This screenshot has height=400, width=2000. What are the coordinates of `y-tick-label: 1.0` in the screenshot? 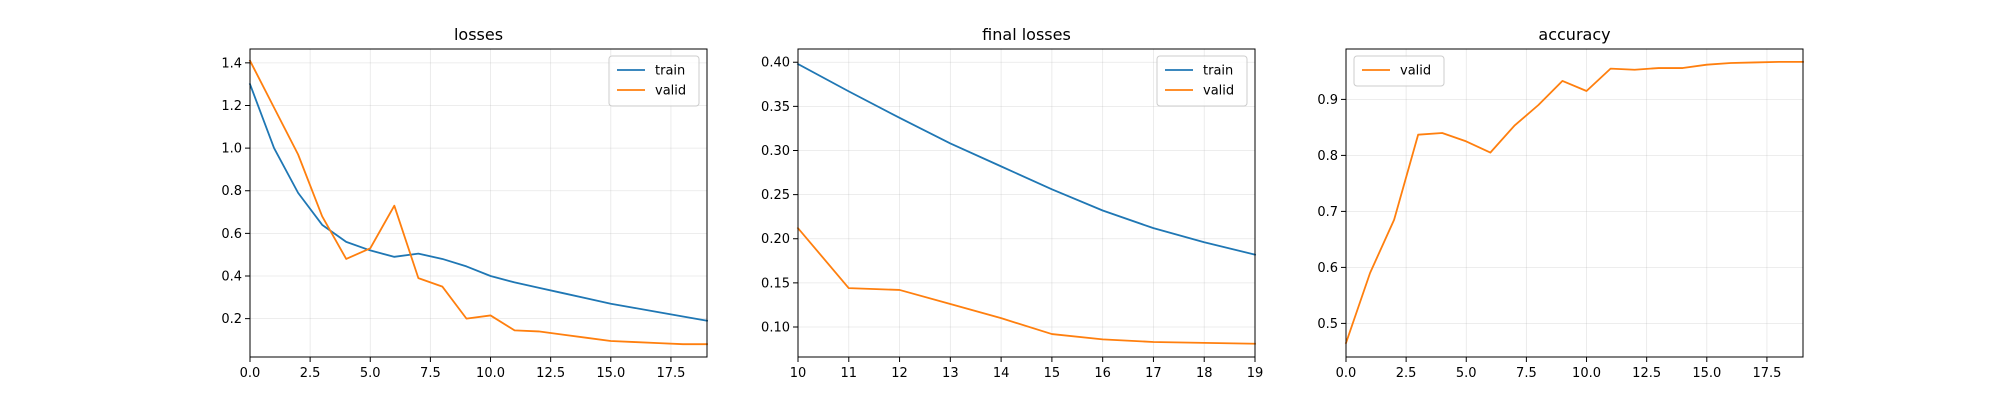 It's located at (231, 149).